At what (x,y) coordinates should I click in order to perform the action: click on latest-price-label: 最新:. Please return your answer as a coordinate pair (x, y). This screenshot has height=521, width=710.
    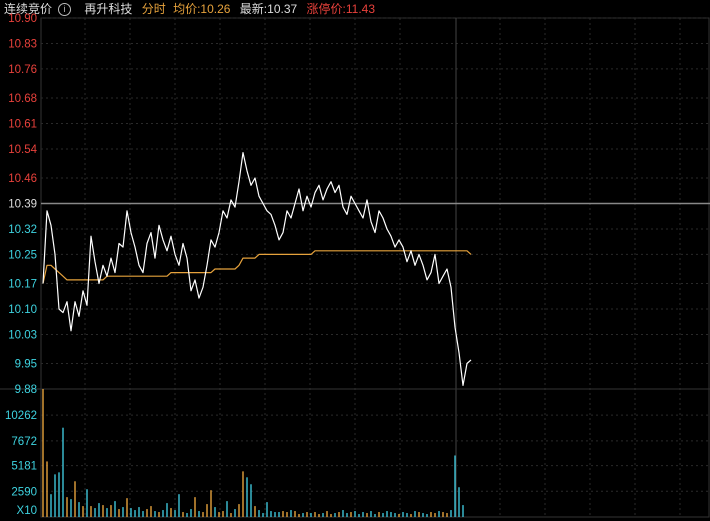
    Looking at the image, I should click on (253, 9).